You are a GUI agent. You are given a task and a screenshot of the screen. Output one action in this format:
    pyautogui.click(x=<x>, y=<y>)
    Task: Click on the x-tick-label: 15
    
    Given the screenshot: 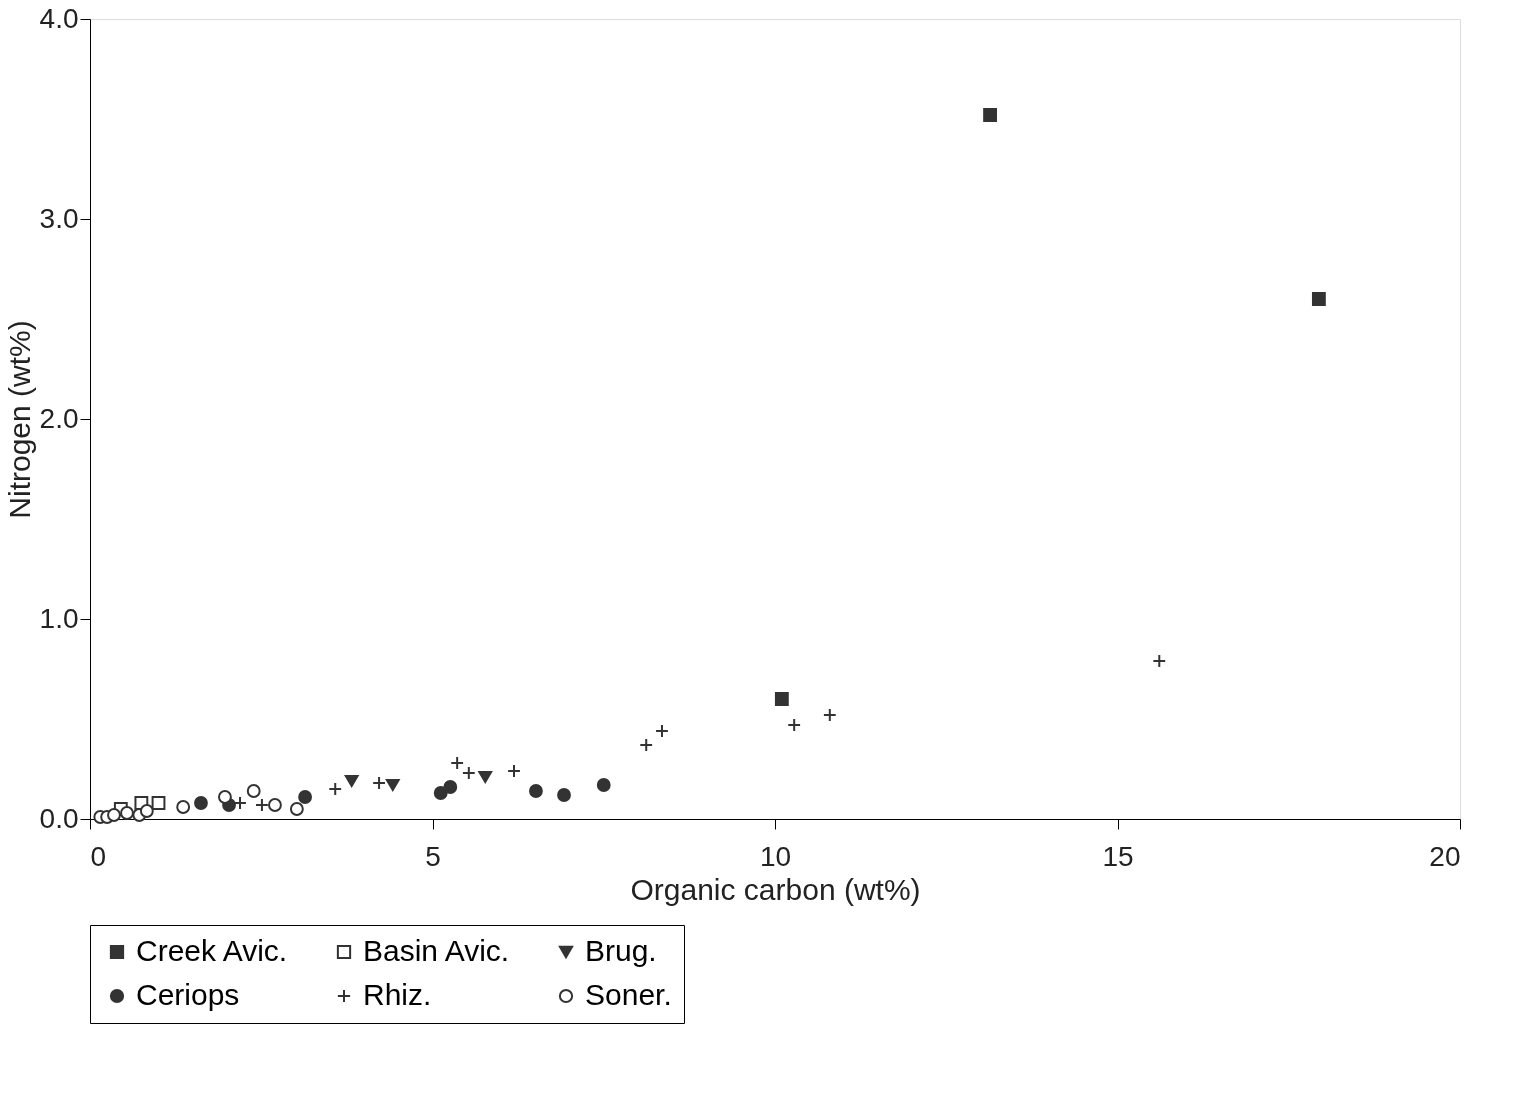 What is the action you would take?
    pyautogui.click(x=1118, y=856)
    